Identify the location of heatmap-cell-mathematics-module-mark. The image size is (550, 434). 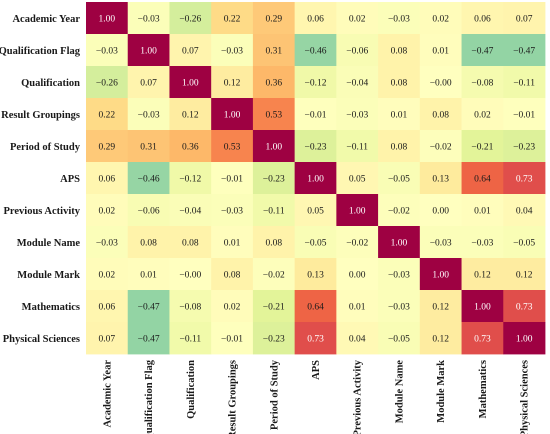
(440, 306).